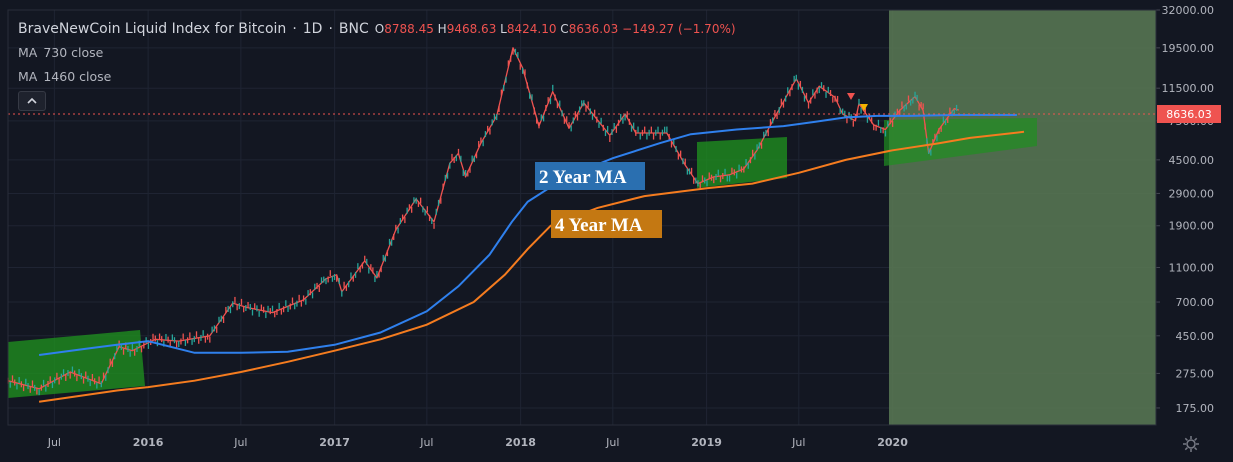 The image size is (1233, 462). What do you see at coordinates (1192, 193) in the screenshot?
I see `y-tick-label: 2900.00` at bounding box center [1192, 193].